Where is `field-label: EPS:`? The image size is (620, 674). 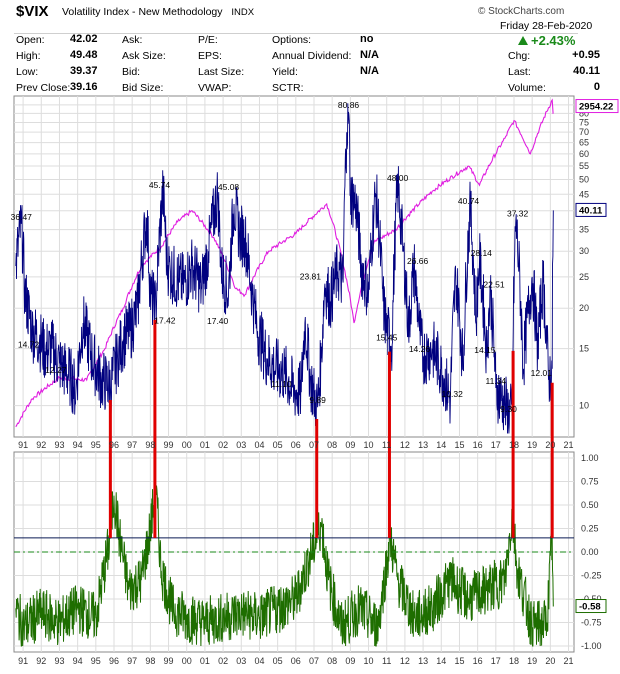
field-label: EPS: is located at coordinates (210, 56).